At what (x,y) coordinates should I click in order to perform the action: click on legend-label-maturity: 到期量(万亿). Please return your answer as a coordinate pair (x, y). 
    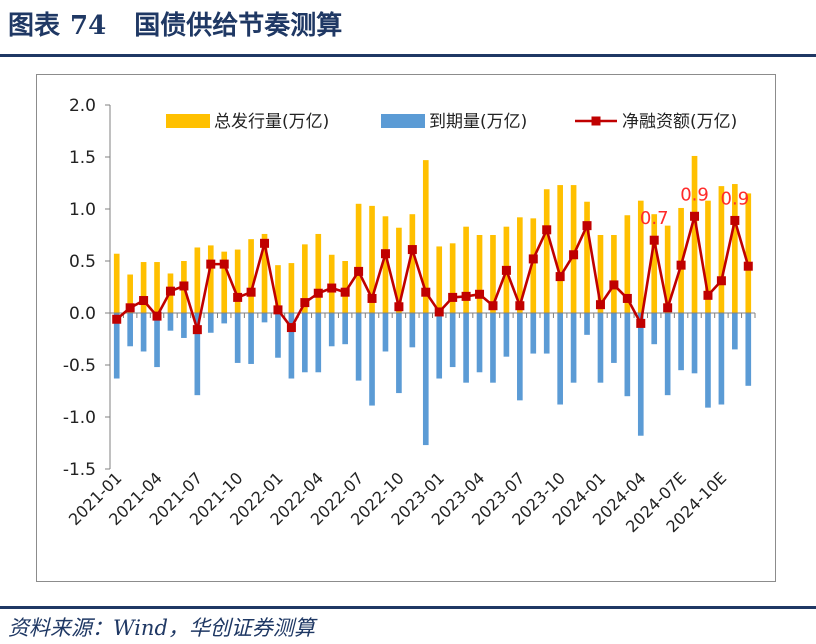
    Looking at the image, I should click on (478, 122).